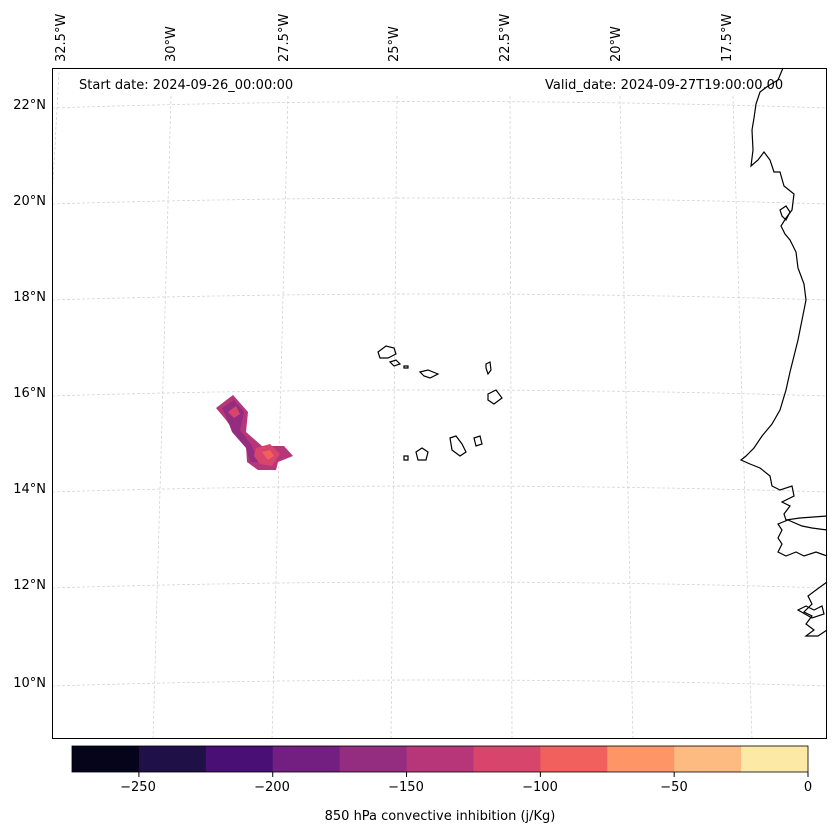 The width and height of the screenshot is (837, 836). Describe the element at coordinates (29, 105) in the screenshot. I see `lat-label-22n: 22°N` at that location.